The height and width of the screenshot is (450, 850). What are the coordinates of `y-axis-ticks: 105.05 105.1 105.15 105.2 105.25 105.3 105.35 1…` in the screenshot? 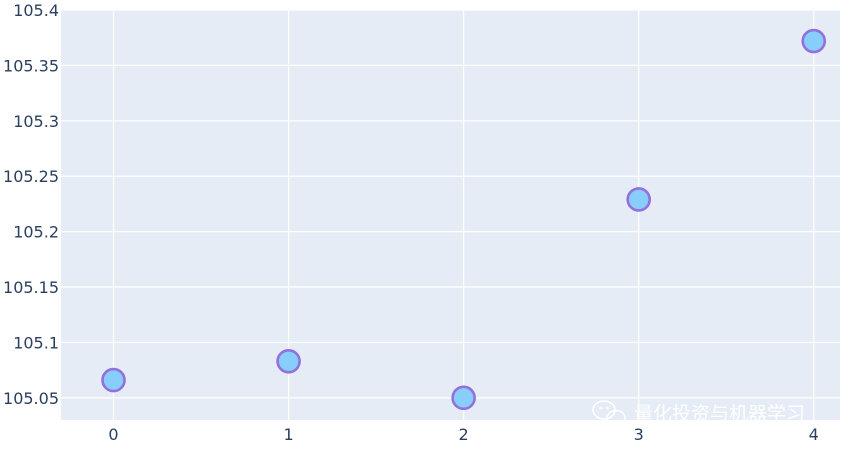 It's located at (31, 204).